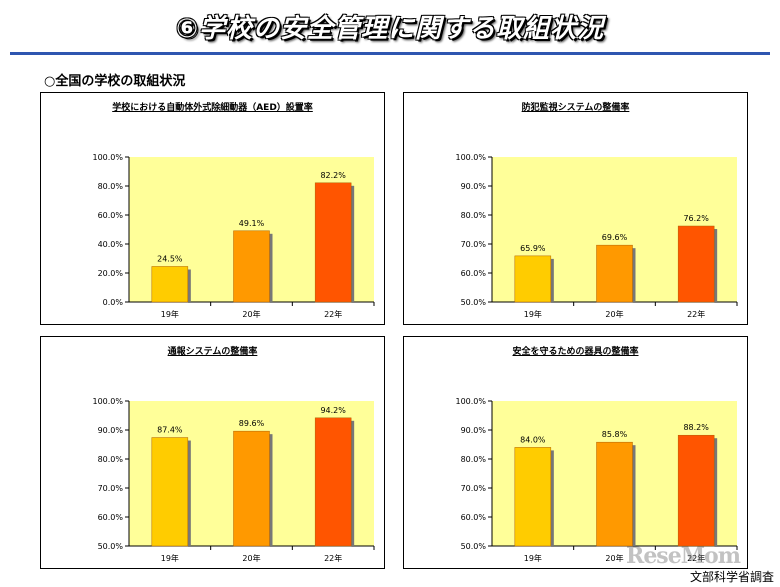  What do you see at coordinates (111, 273) in the screenshot?
I see `y-tick-label: 20.0%` at bounding box center [111, 273].